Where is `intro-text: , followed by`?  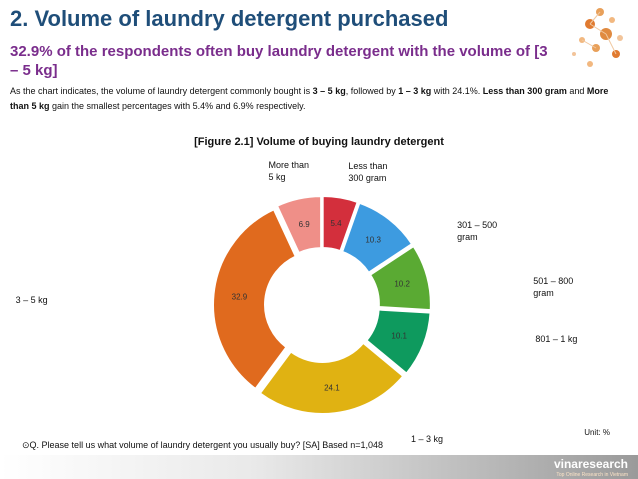 intro-text: , followed by is located at coordinates (372, 91).